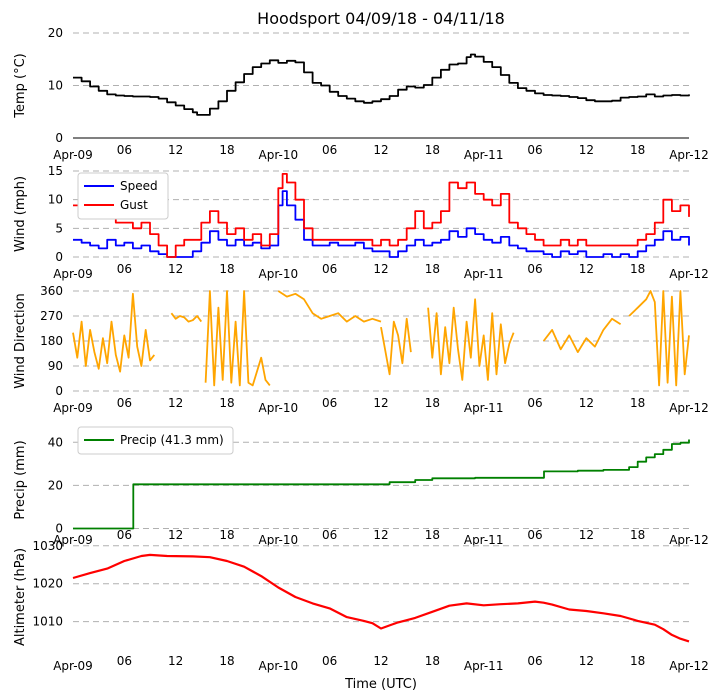  What do you see at coordinates (139, 186) in the screenshot?
I see `wind-legend-label: Speed` at bounding box center [139, 186].